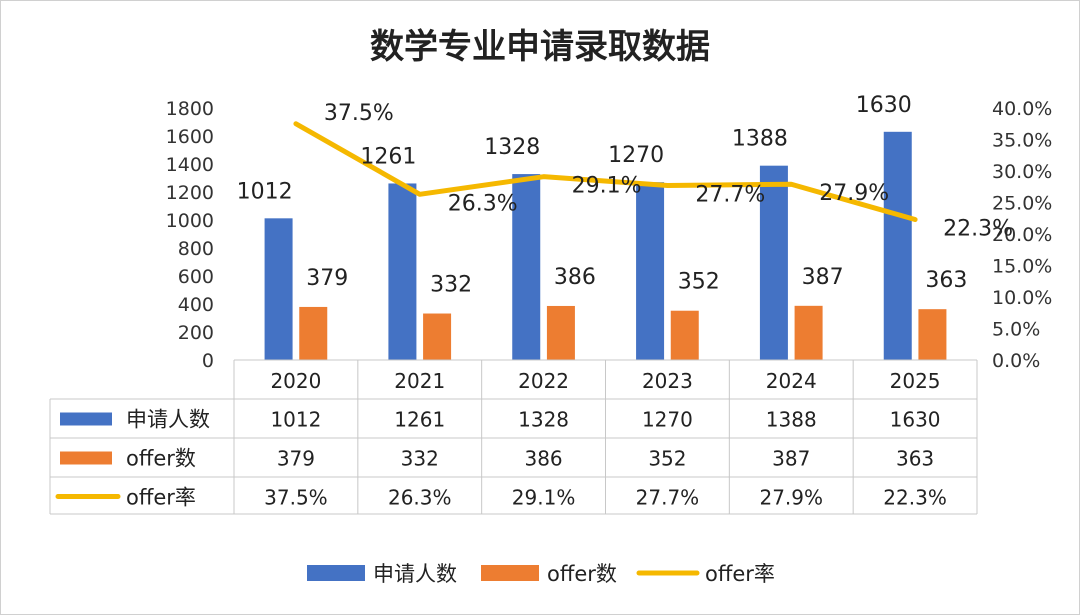 The image size is (1080, 615). I want to click on table-cell: 1270, so click(667, 420).